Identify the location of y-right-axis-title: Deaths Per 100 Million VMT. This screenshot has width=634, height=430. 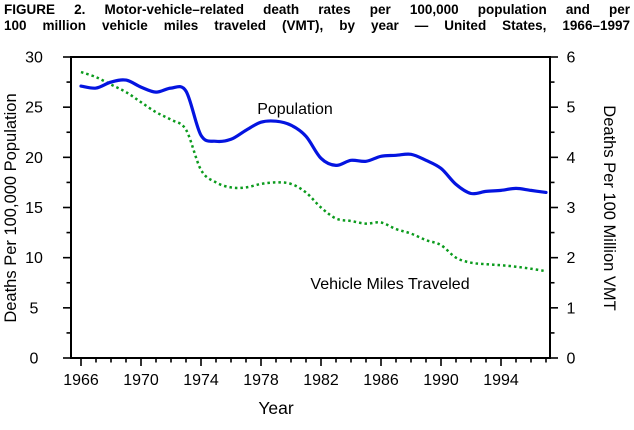
(609, 207).